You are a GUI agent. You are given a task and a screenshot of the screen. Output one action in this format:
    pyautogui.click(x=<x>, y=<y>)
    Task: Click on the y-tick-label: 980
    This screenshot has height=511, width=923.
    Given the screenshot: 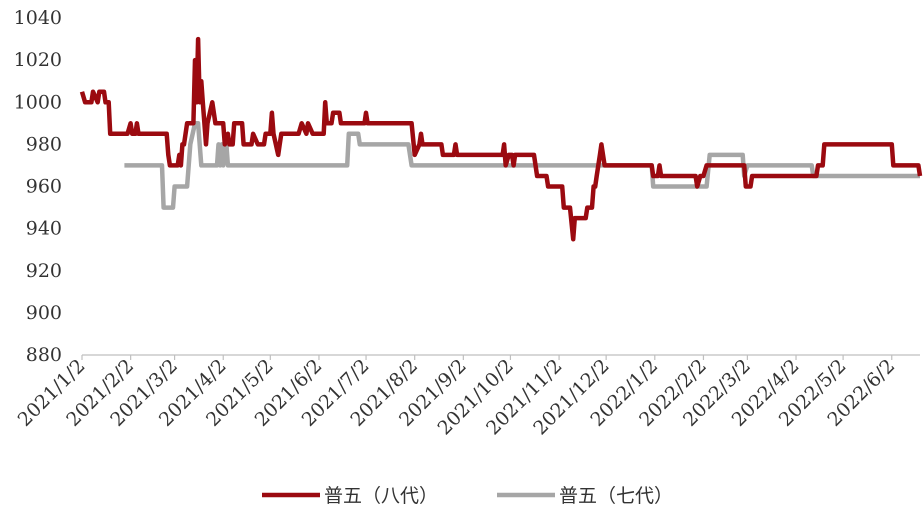 What is the action you would take?
    pyautogui.click(x=44, y=144)
    